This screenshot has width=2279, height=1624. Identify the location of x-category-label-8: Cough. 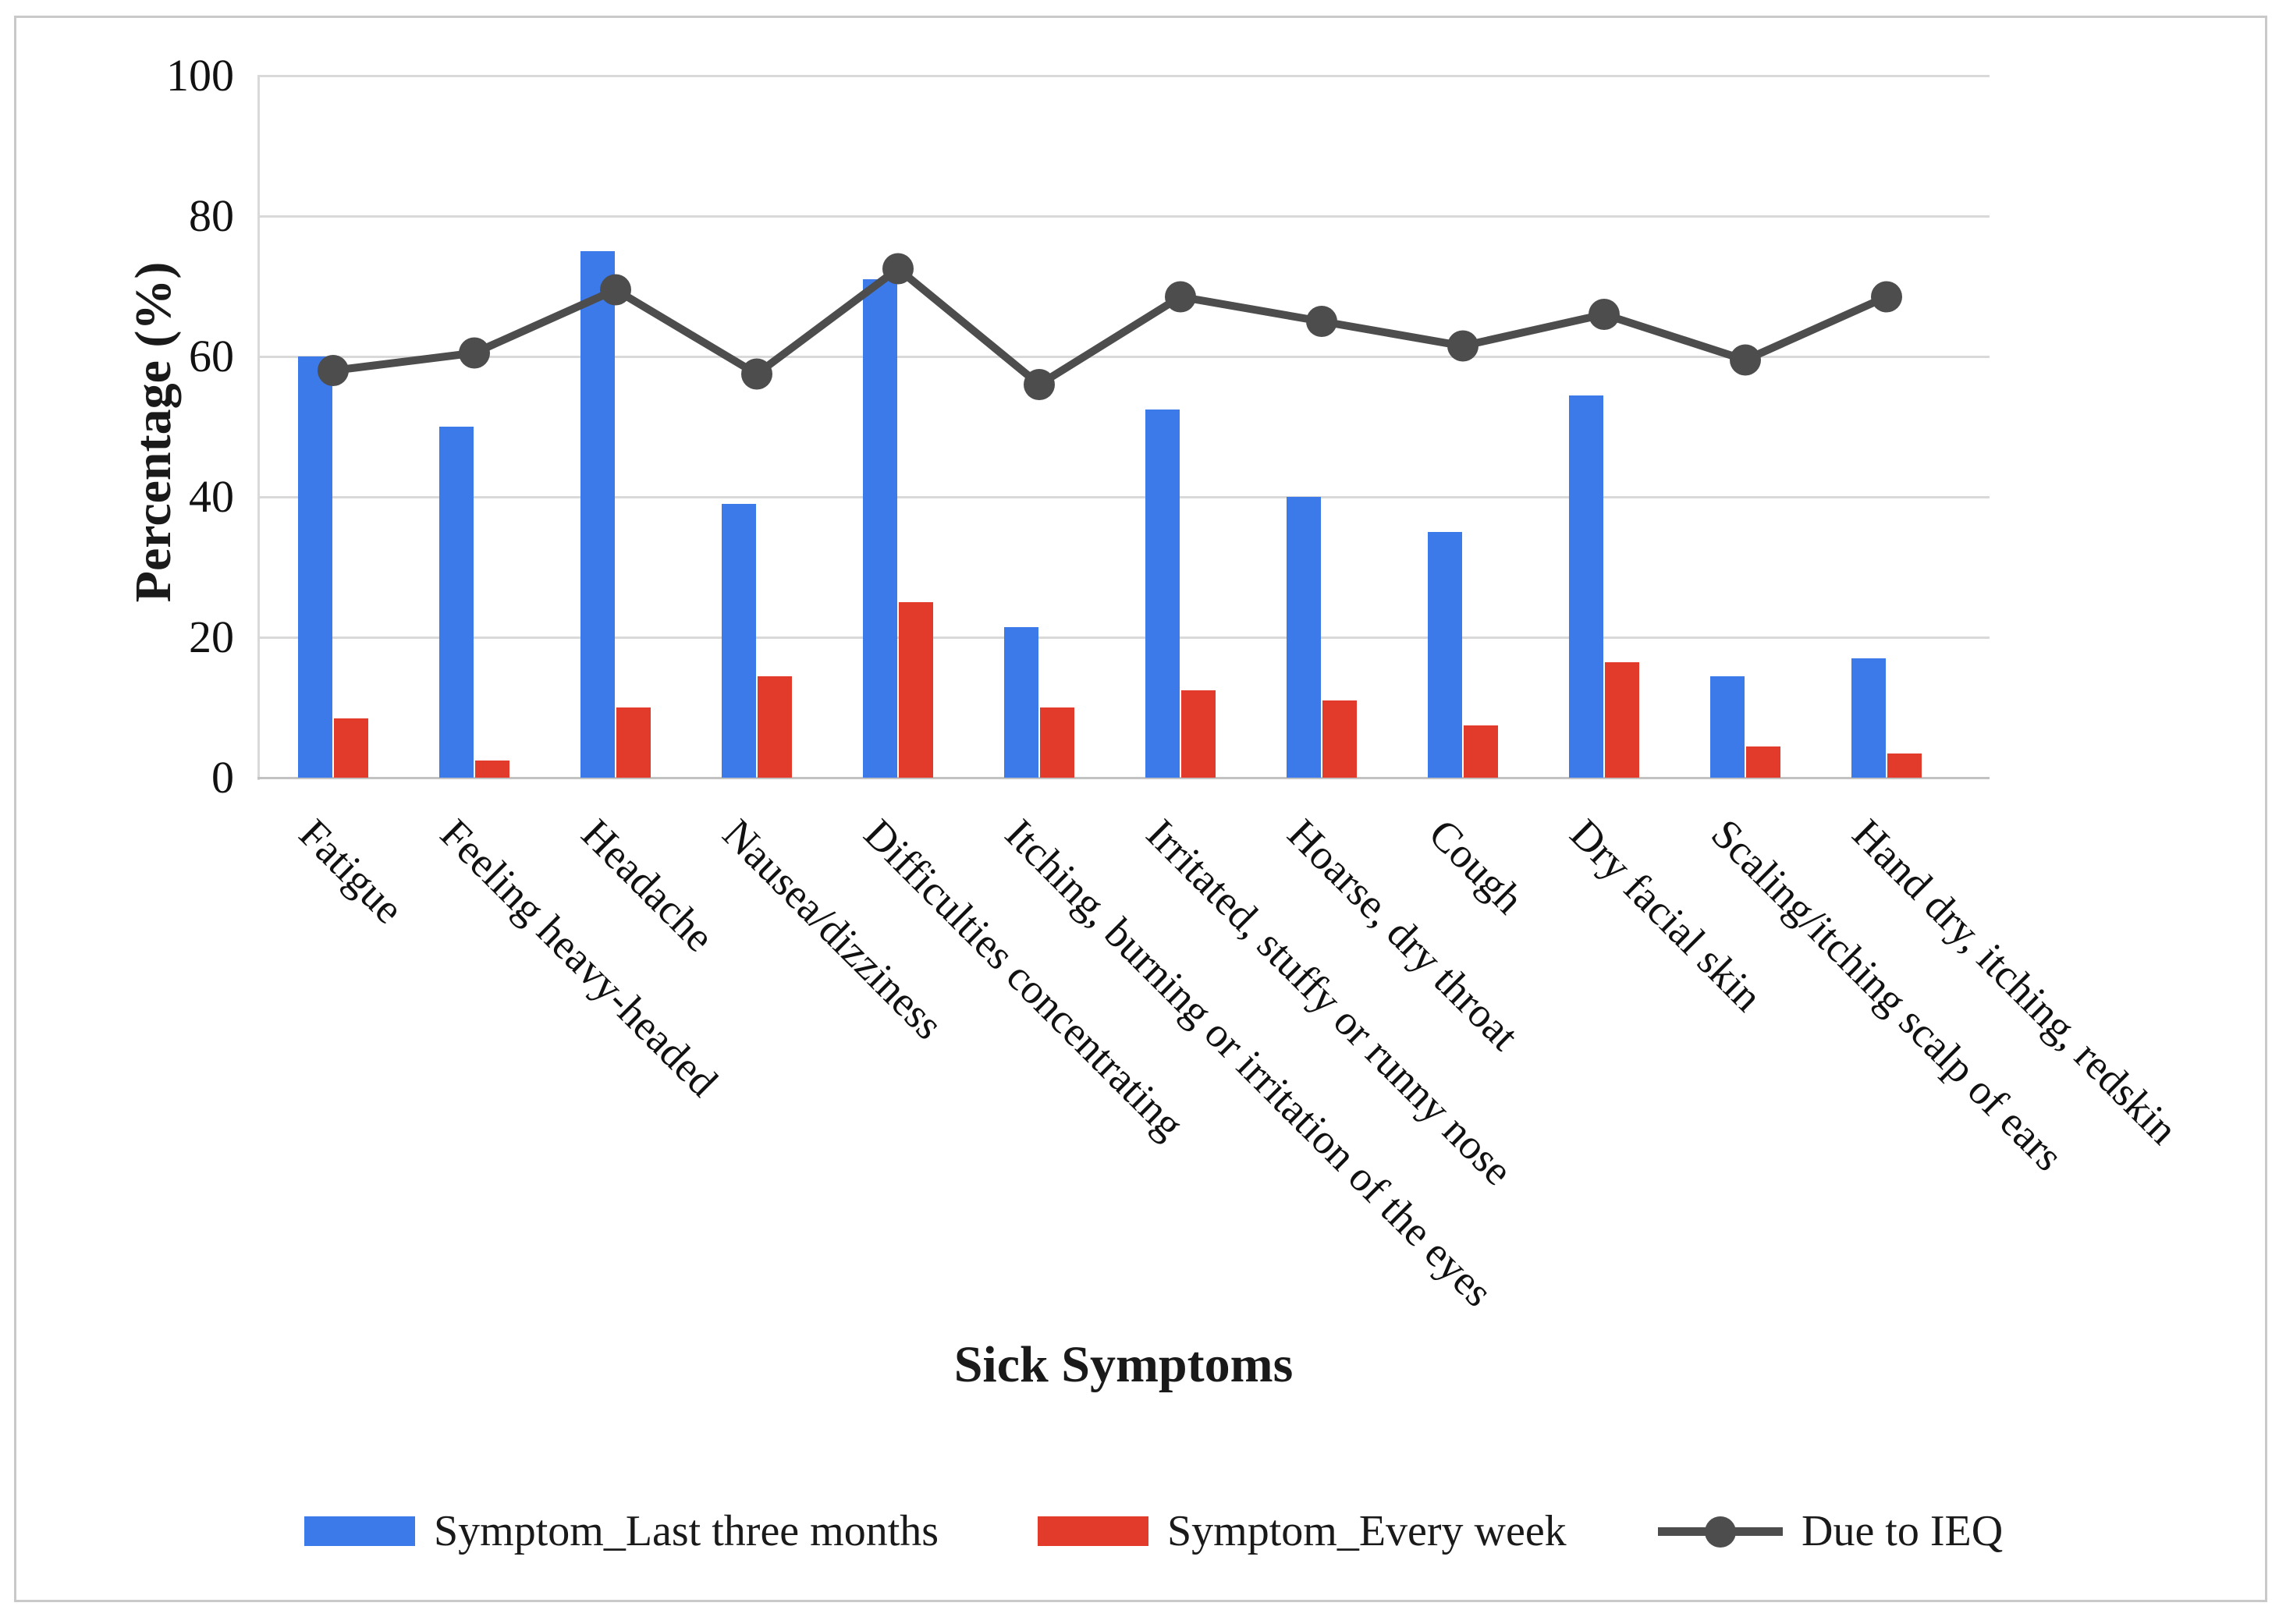
(1476, 866).